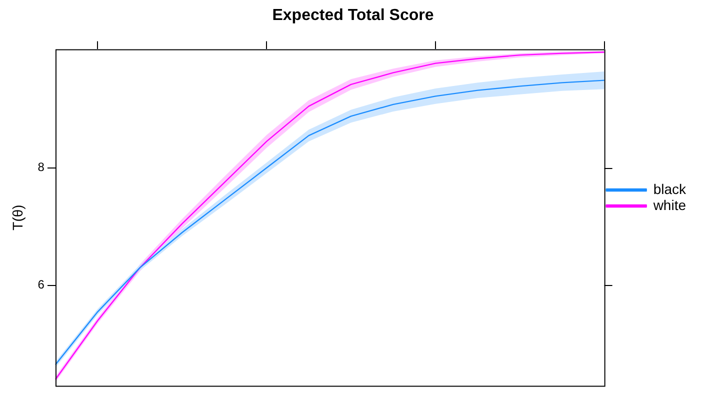 The width and height of the screenshot is (704, 396). What do you see at coordinates (353, 15) in the screenshot?
I see `chart-title: Expected Total Score` at bounding box center [353, 15].